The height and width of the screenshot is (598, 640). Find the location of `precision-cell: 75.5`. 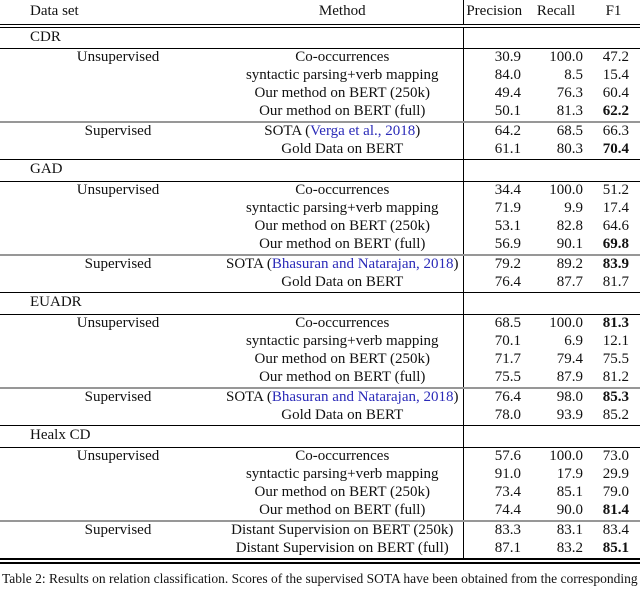

precision-cell: 75.5 is located at coordinates (493, 378).